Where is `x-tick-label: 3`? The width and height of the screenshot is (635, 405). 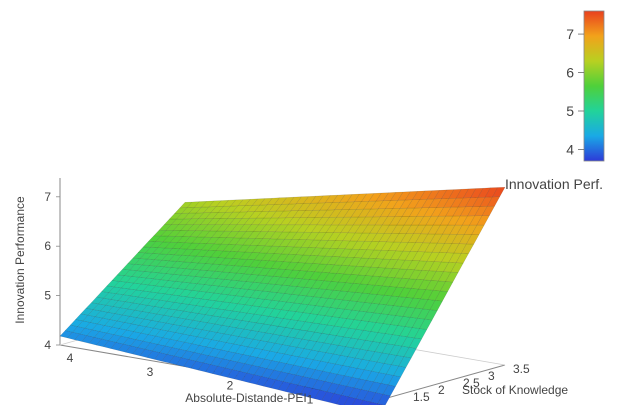 x-tick-label: 3 is located at coordinates (150, 372).